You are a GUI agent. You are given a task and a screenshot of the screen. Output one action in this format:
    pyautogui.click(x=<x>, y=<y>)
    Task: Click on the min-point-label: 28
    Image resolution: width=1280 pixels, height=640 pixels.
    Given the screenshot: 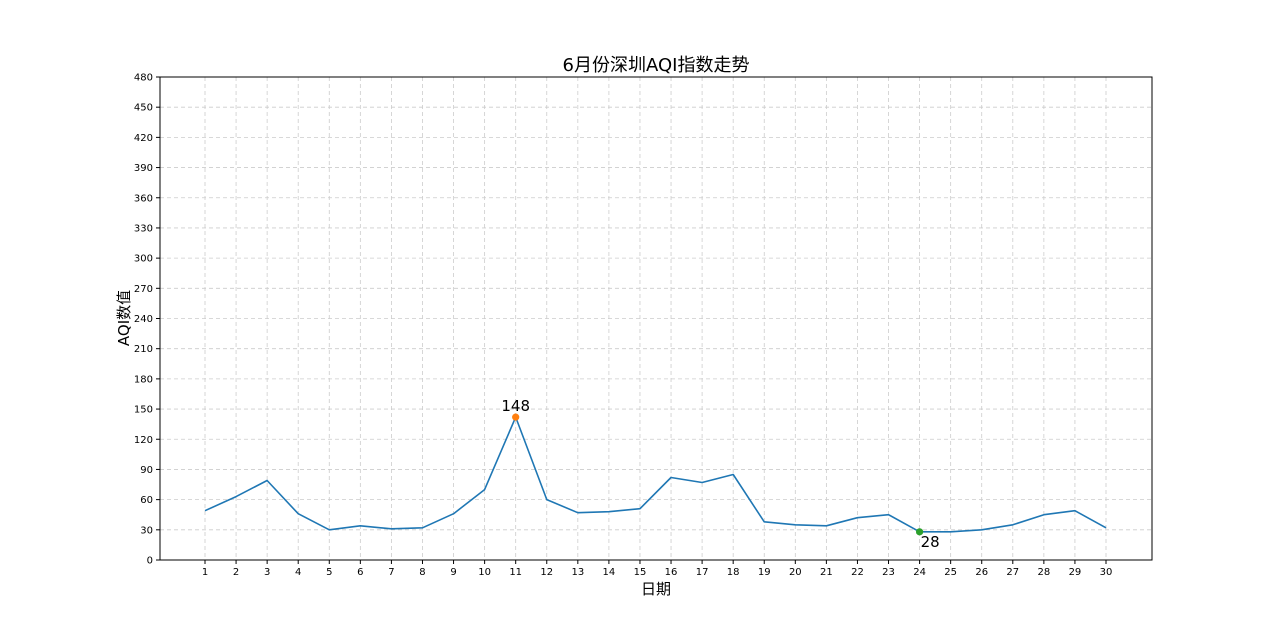 What is the action you would take?
    pyautogui.click(x=930, y=542)
    